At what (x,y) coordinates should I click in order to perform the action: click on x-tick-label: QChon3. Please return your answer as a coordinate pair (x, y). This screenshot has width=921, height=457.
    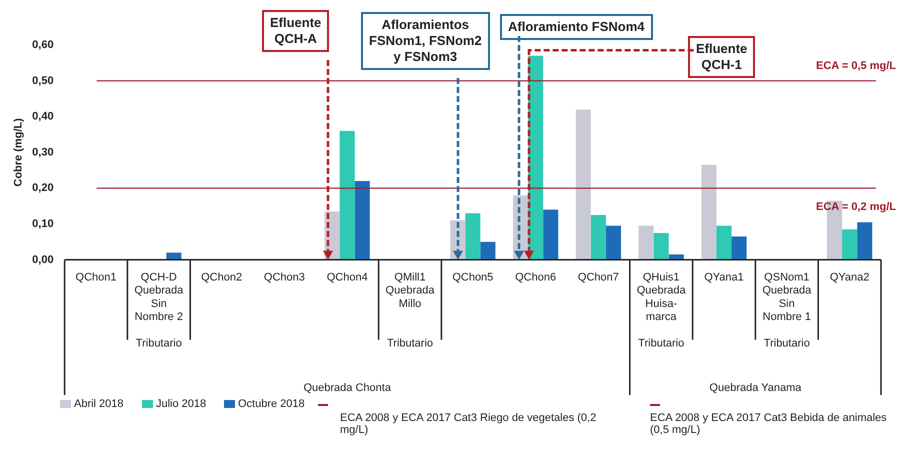
    Looking at the image, I should click on (284, 277).